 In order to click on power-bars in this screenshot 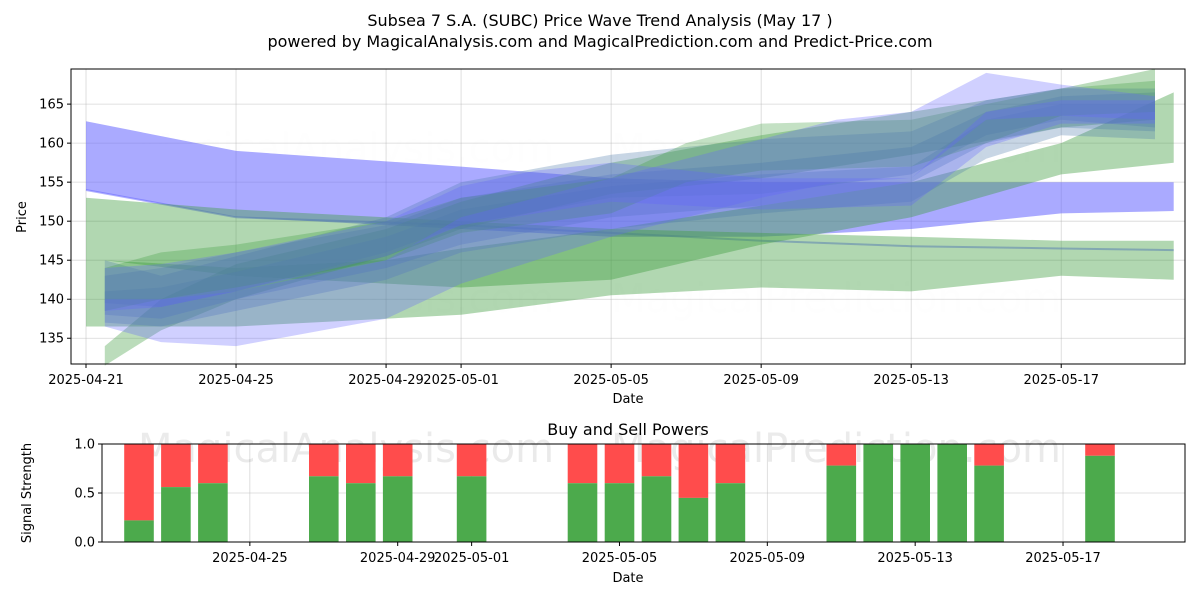, I will do `click(619, 493)`.